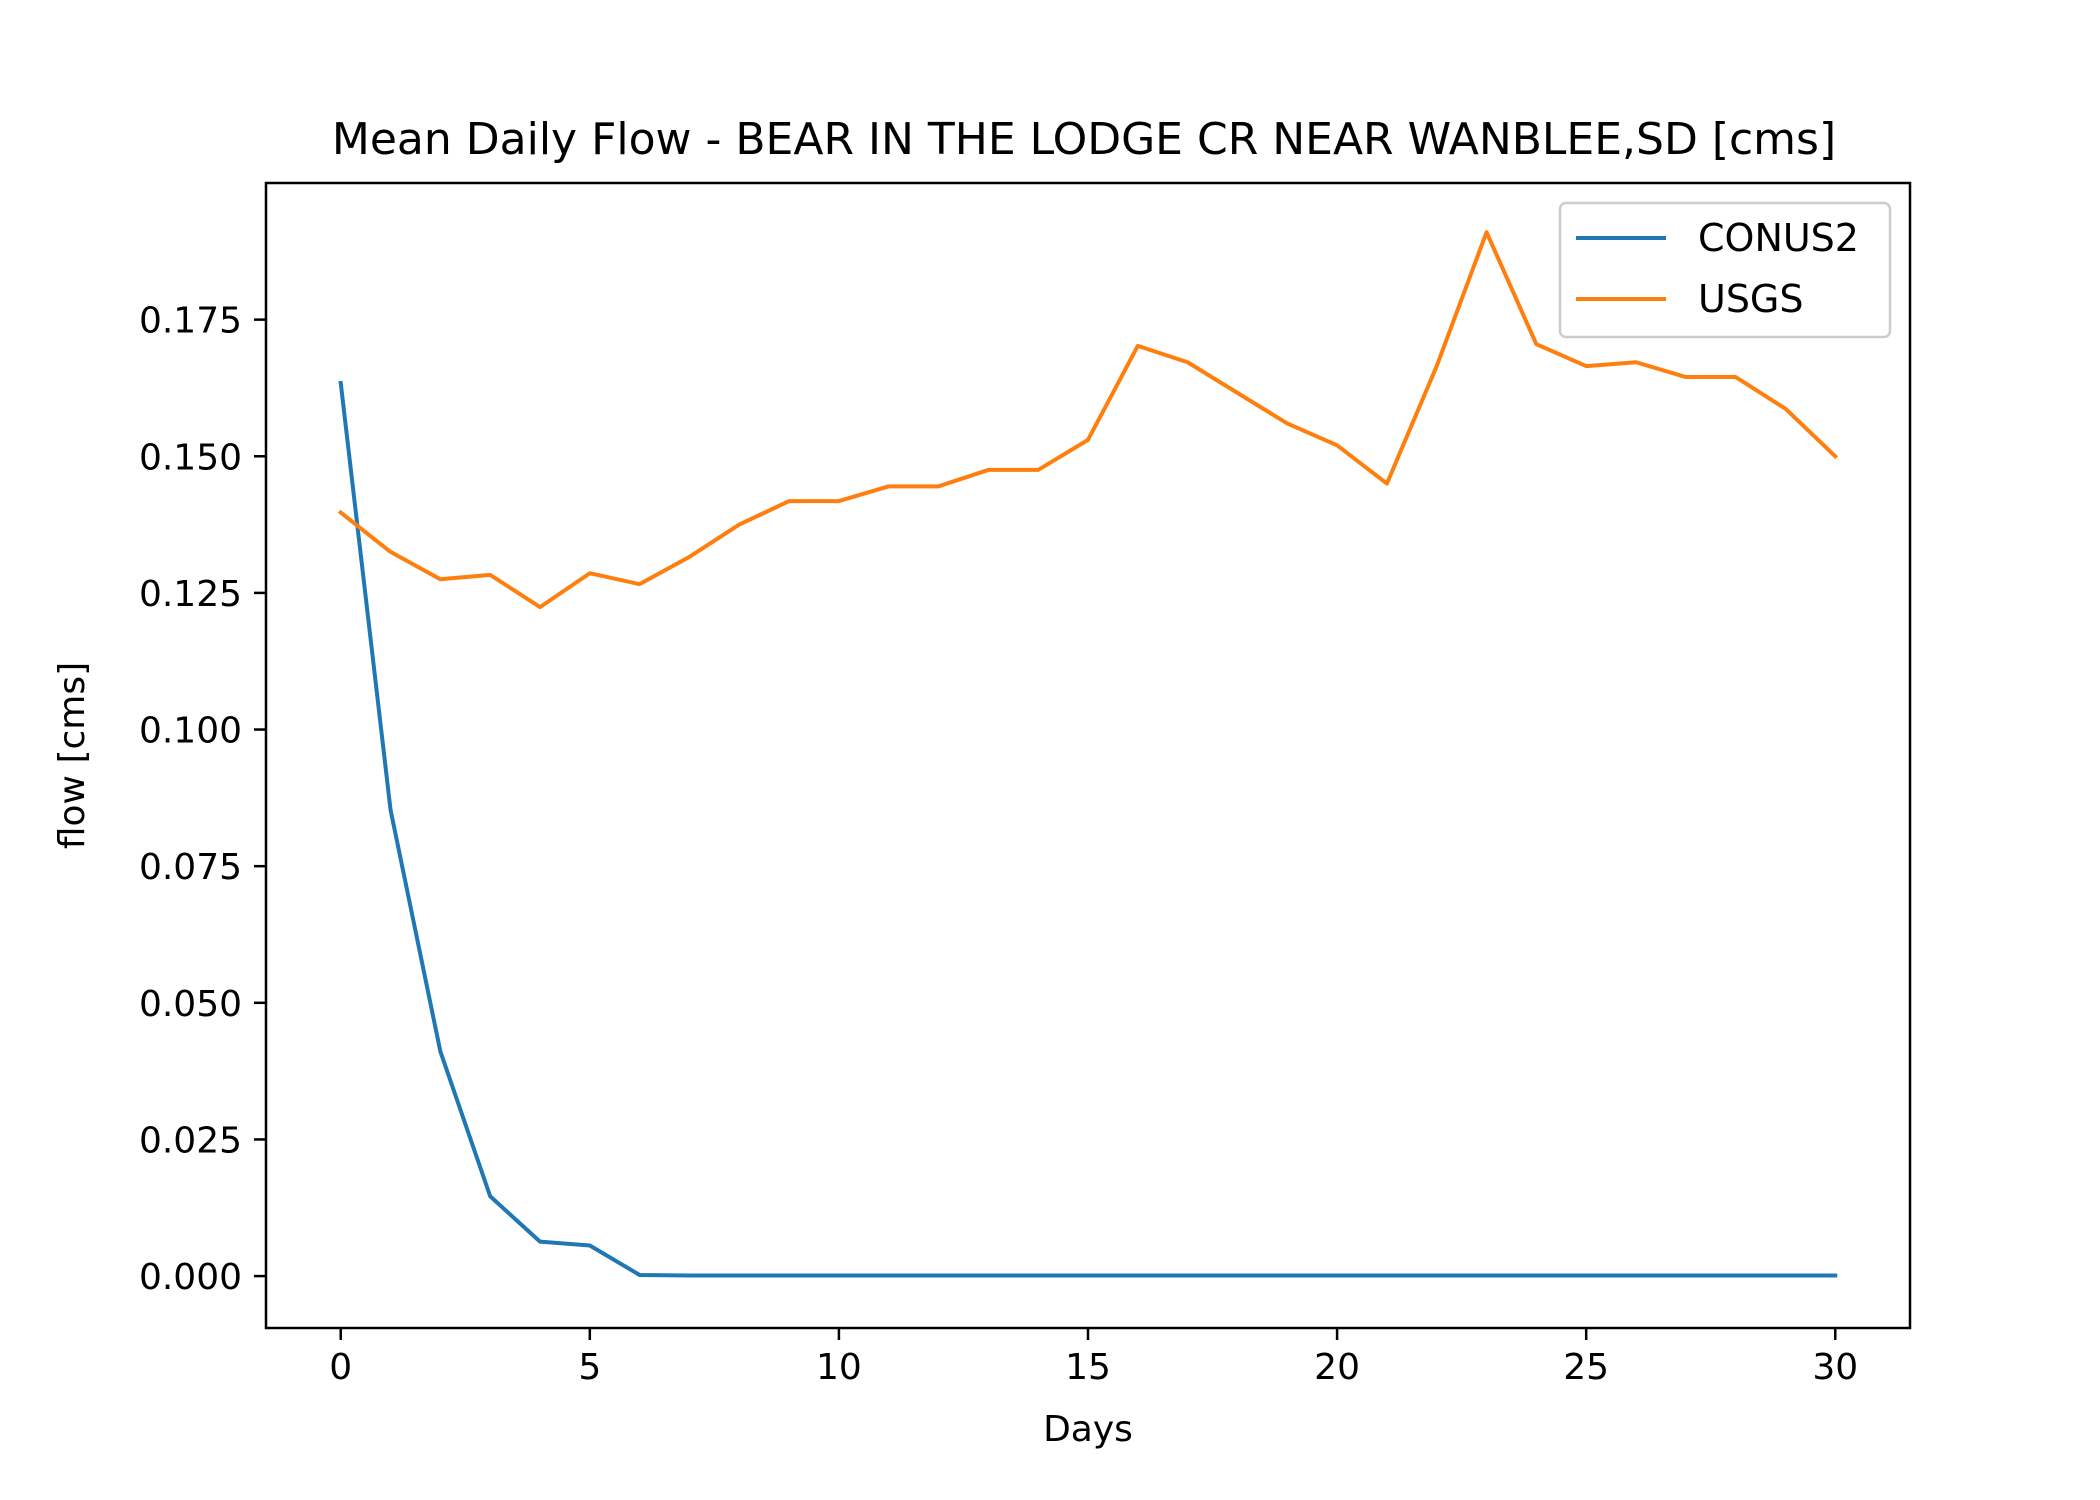 The image size is (2100, 1500). I want to click on x-tick-label: 0, so click(340, 1367).